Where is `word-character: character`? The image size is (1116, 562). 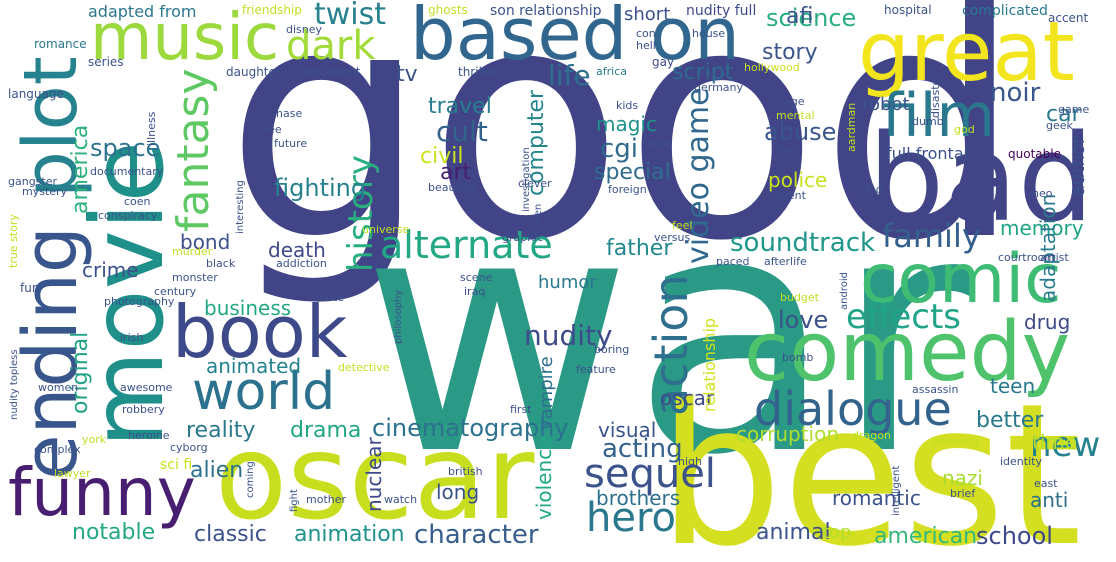
word-character: character is located at coordinates (476, 535).